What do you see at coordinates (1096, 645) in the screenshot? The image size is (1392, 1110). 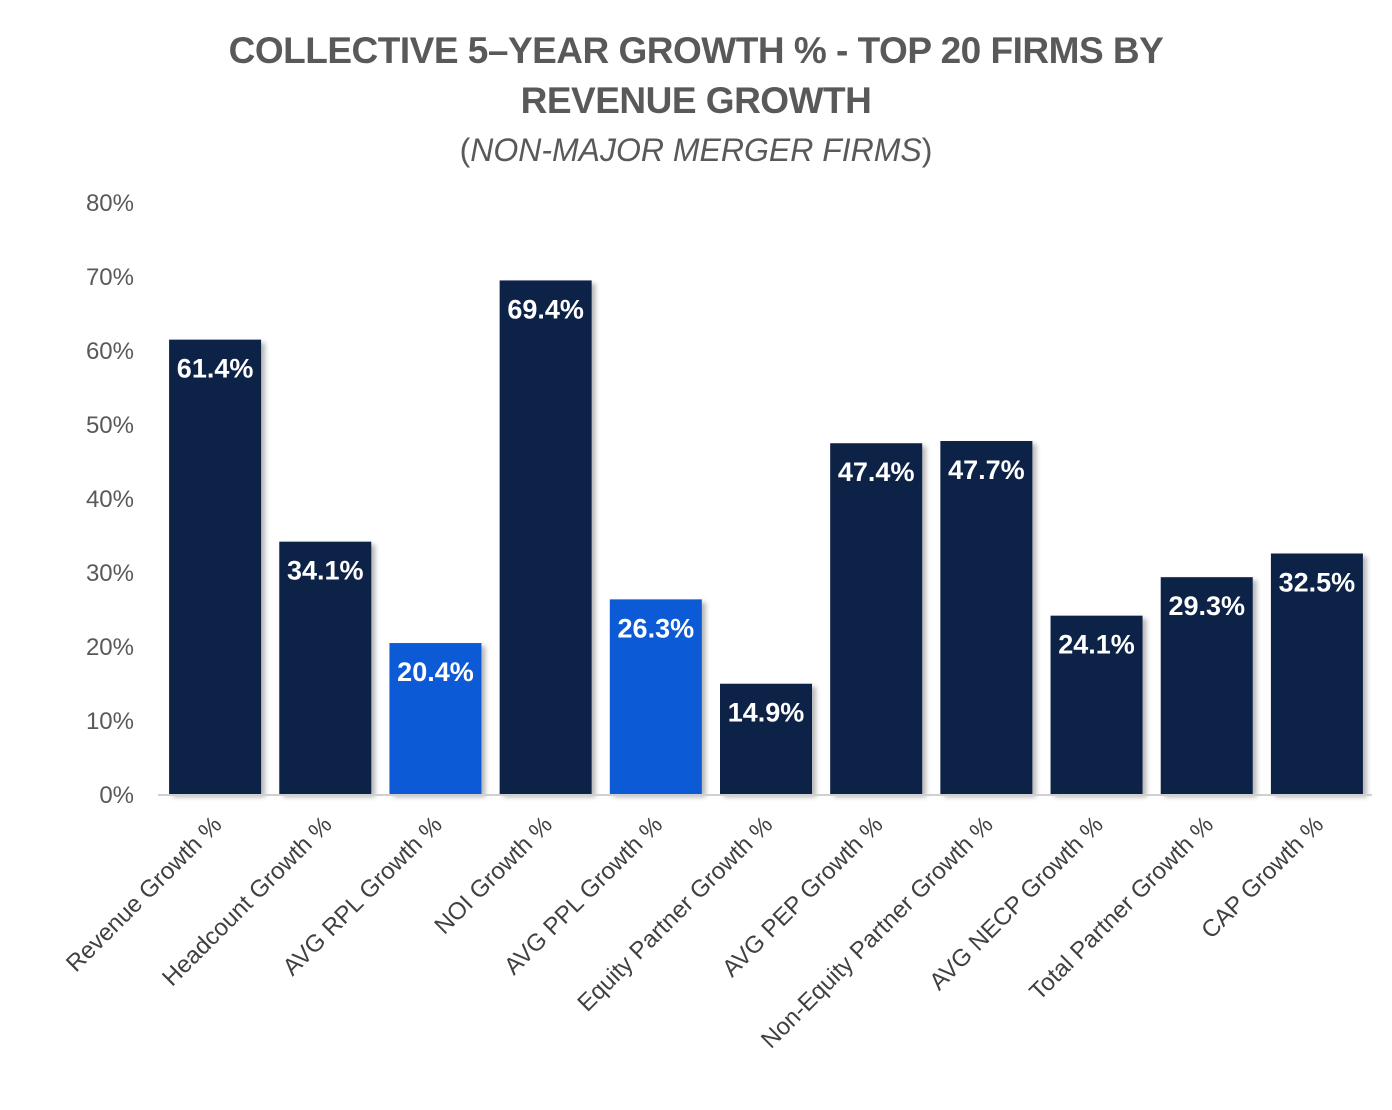 I see `data-label: 24.1%` at bounding box center [1096, 645].